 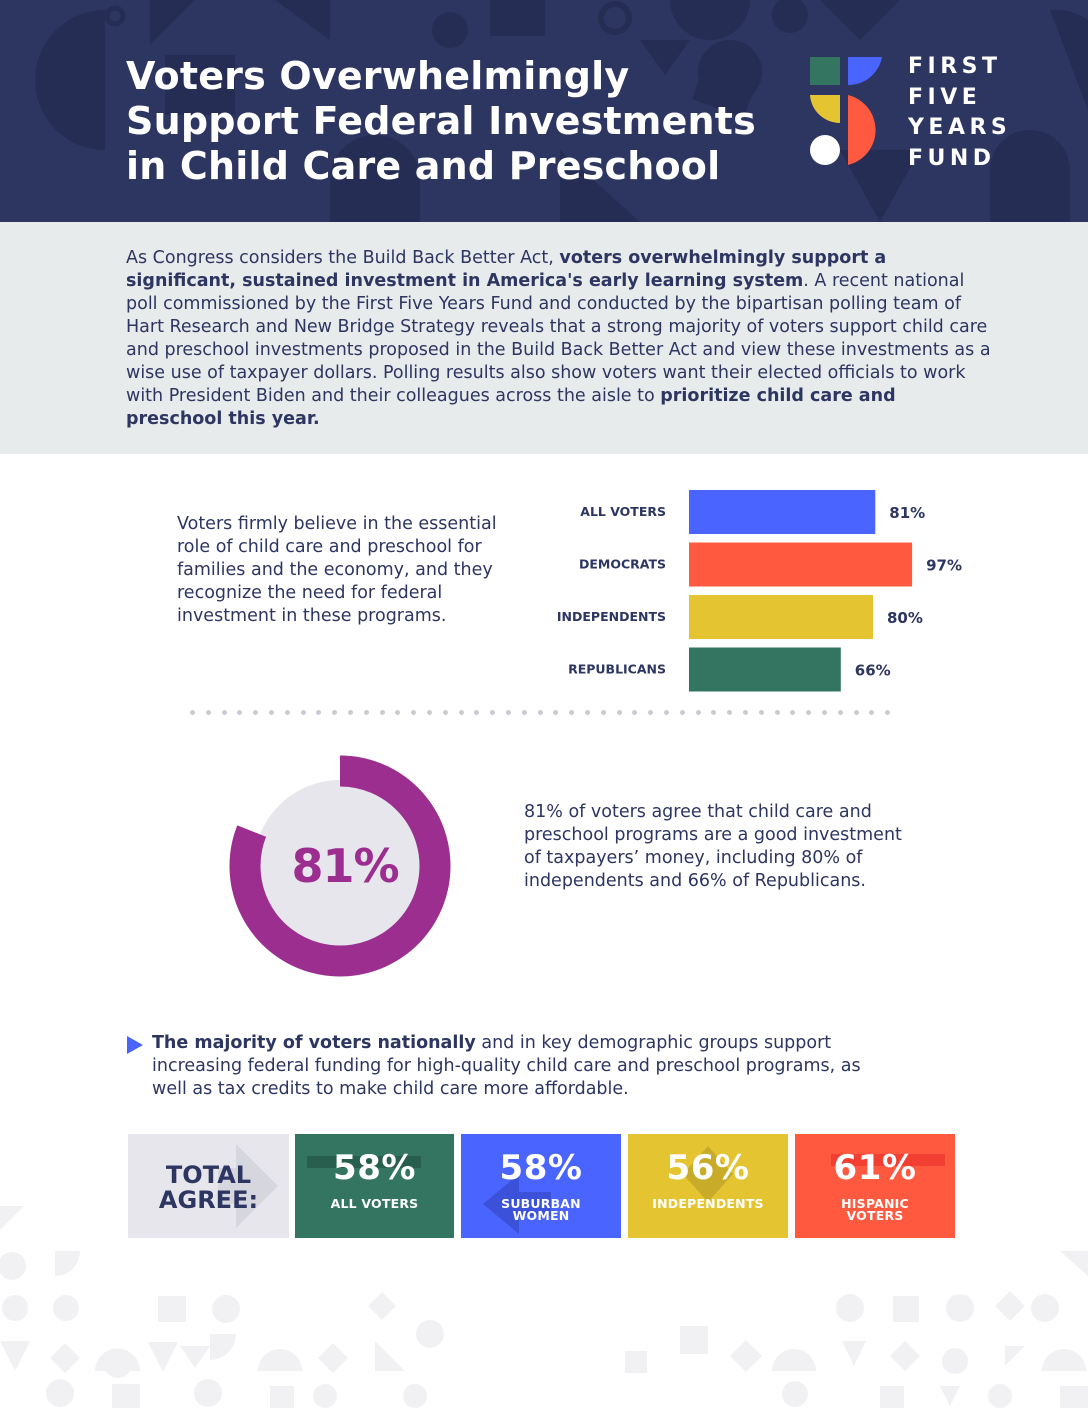 I want to click on bar-category-label: INDEPENDENTS, so click(x=611, y=616).